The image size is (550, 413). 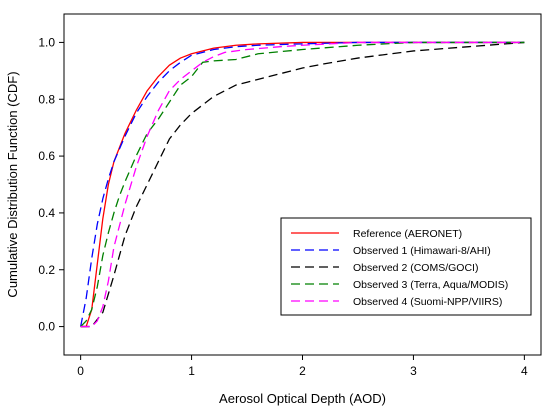 I want to click on x-tick-label: 2, so click(x=302, y=371).